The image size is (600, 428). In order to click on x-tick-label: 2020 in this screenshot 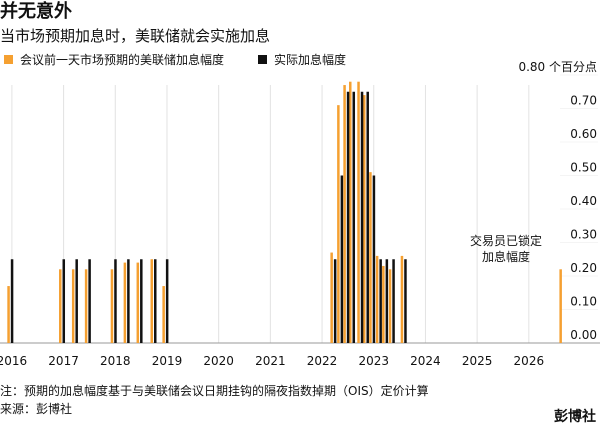, I will do `click(218, 361)`.